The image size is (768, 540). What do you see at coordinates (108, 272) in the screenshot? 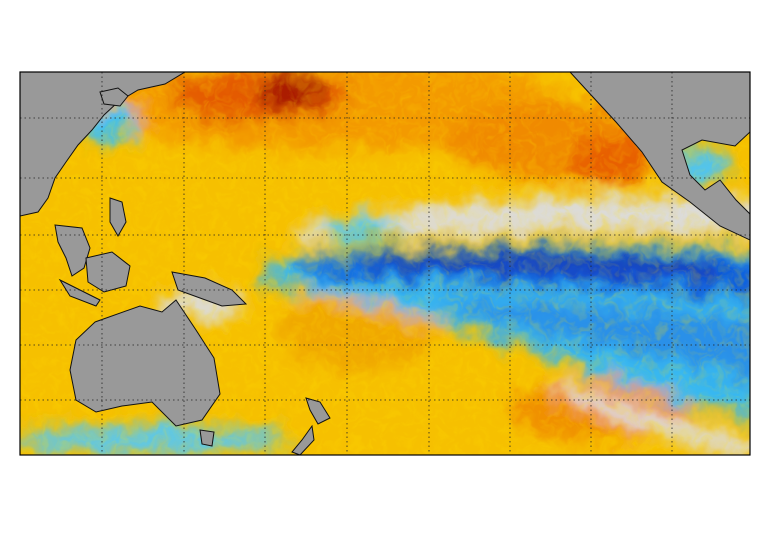
I see `borneo` at bounding box center [108, 272].